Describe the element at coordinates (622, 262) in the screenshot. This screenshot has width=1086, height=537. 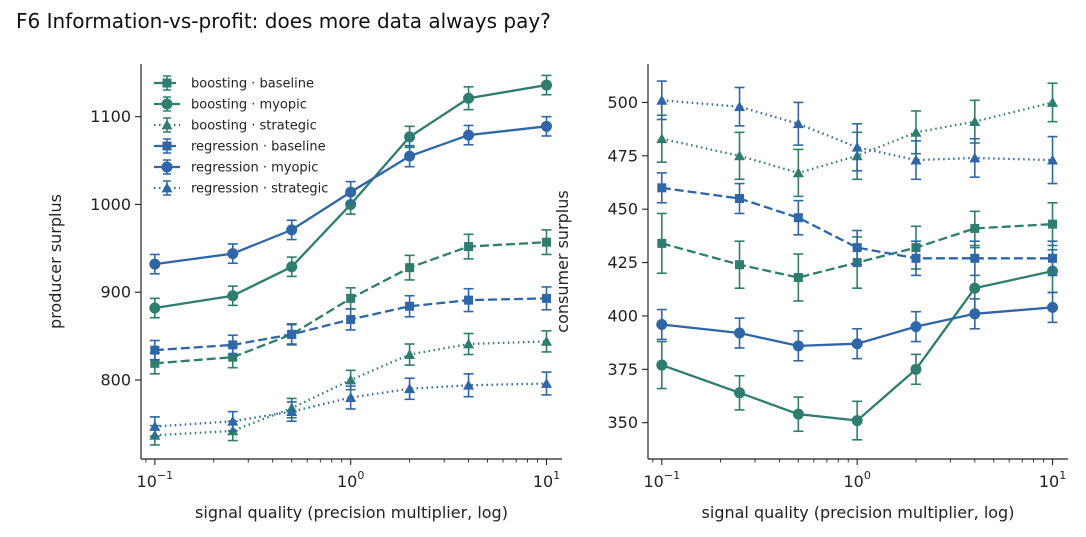
I see `y-tick-label: 425` at that location.